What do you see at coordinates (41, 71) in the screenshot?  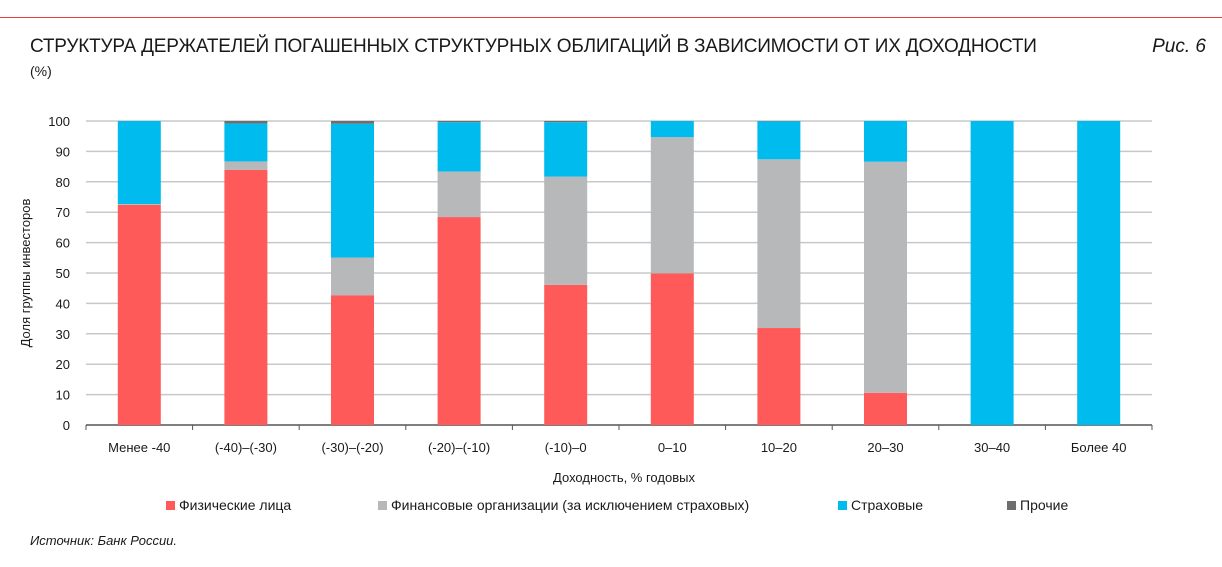 I see `unit-label: (%)` at bounding box center [41, 71].